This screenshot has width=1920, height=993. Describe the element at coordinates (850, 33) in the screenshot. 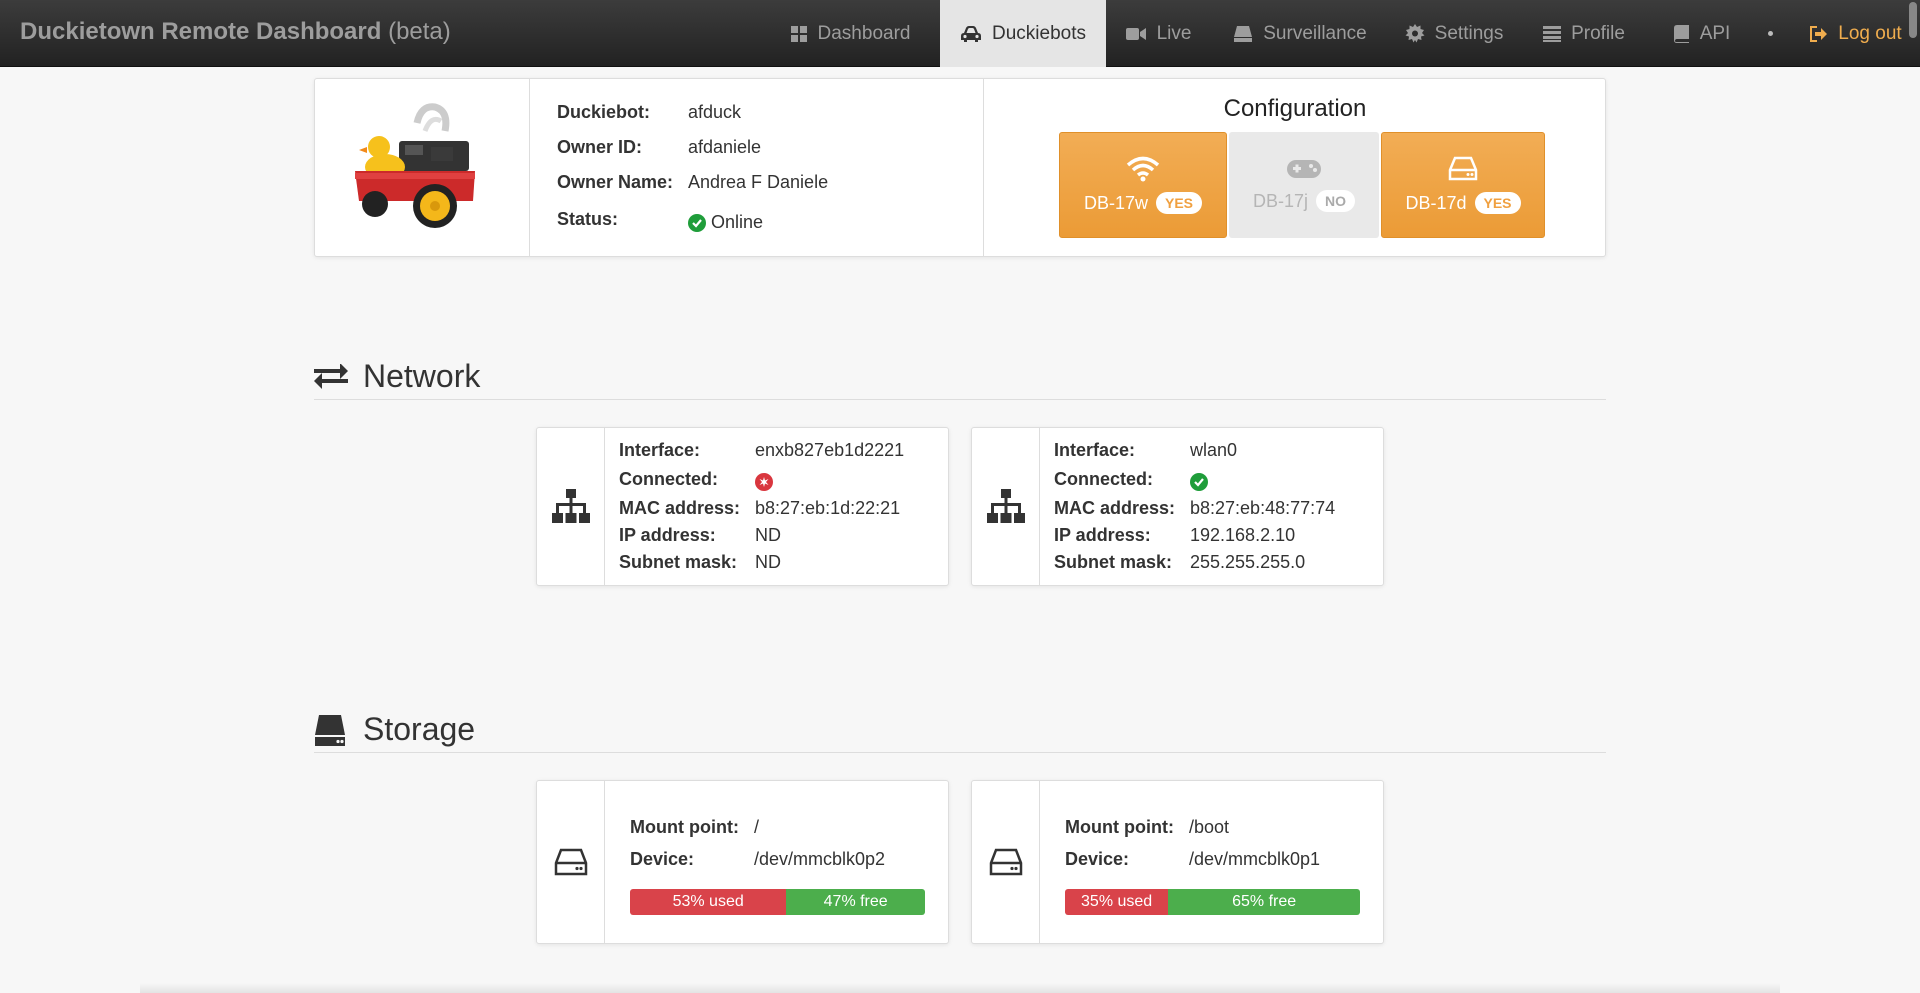

I see `nav-dashboard: Dashboard` at that location.